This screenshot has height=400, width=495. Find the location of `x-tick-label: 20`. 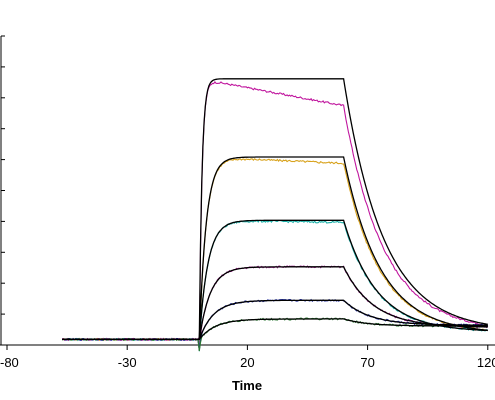

x-tick-label: 20 is located at coordinates (247, 362).